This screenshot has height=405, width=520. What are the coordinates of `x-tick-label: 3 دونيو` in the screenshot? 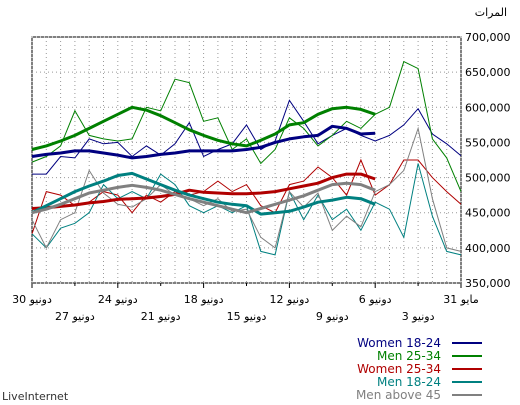 It's located at (418, 316).